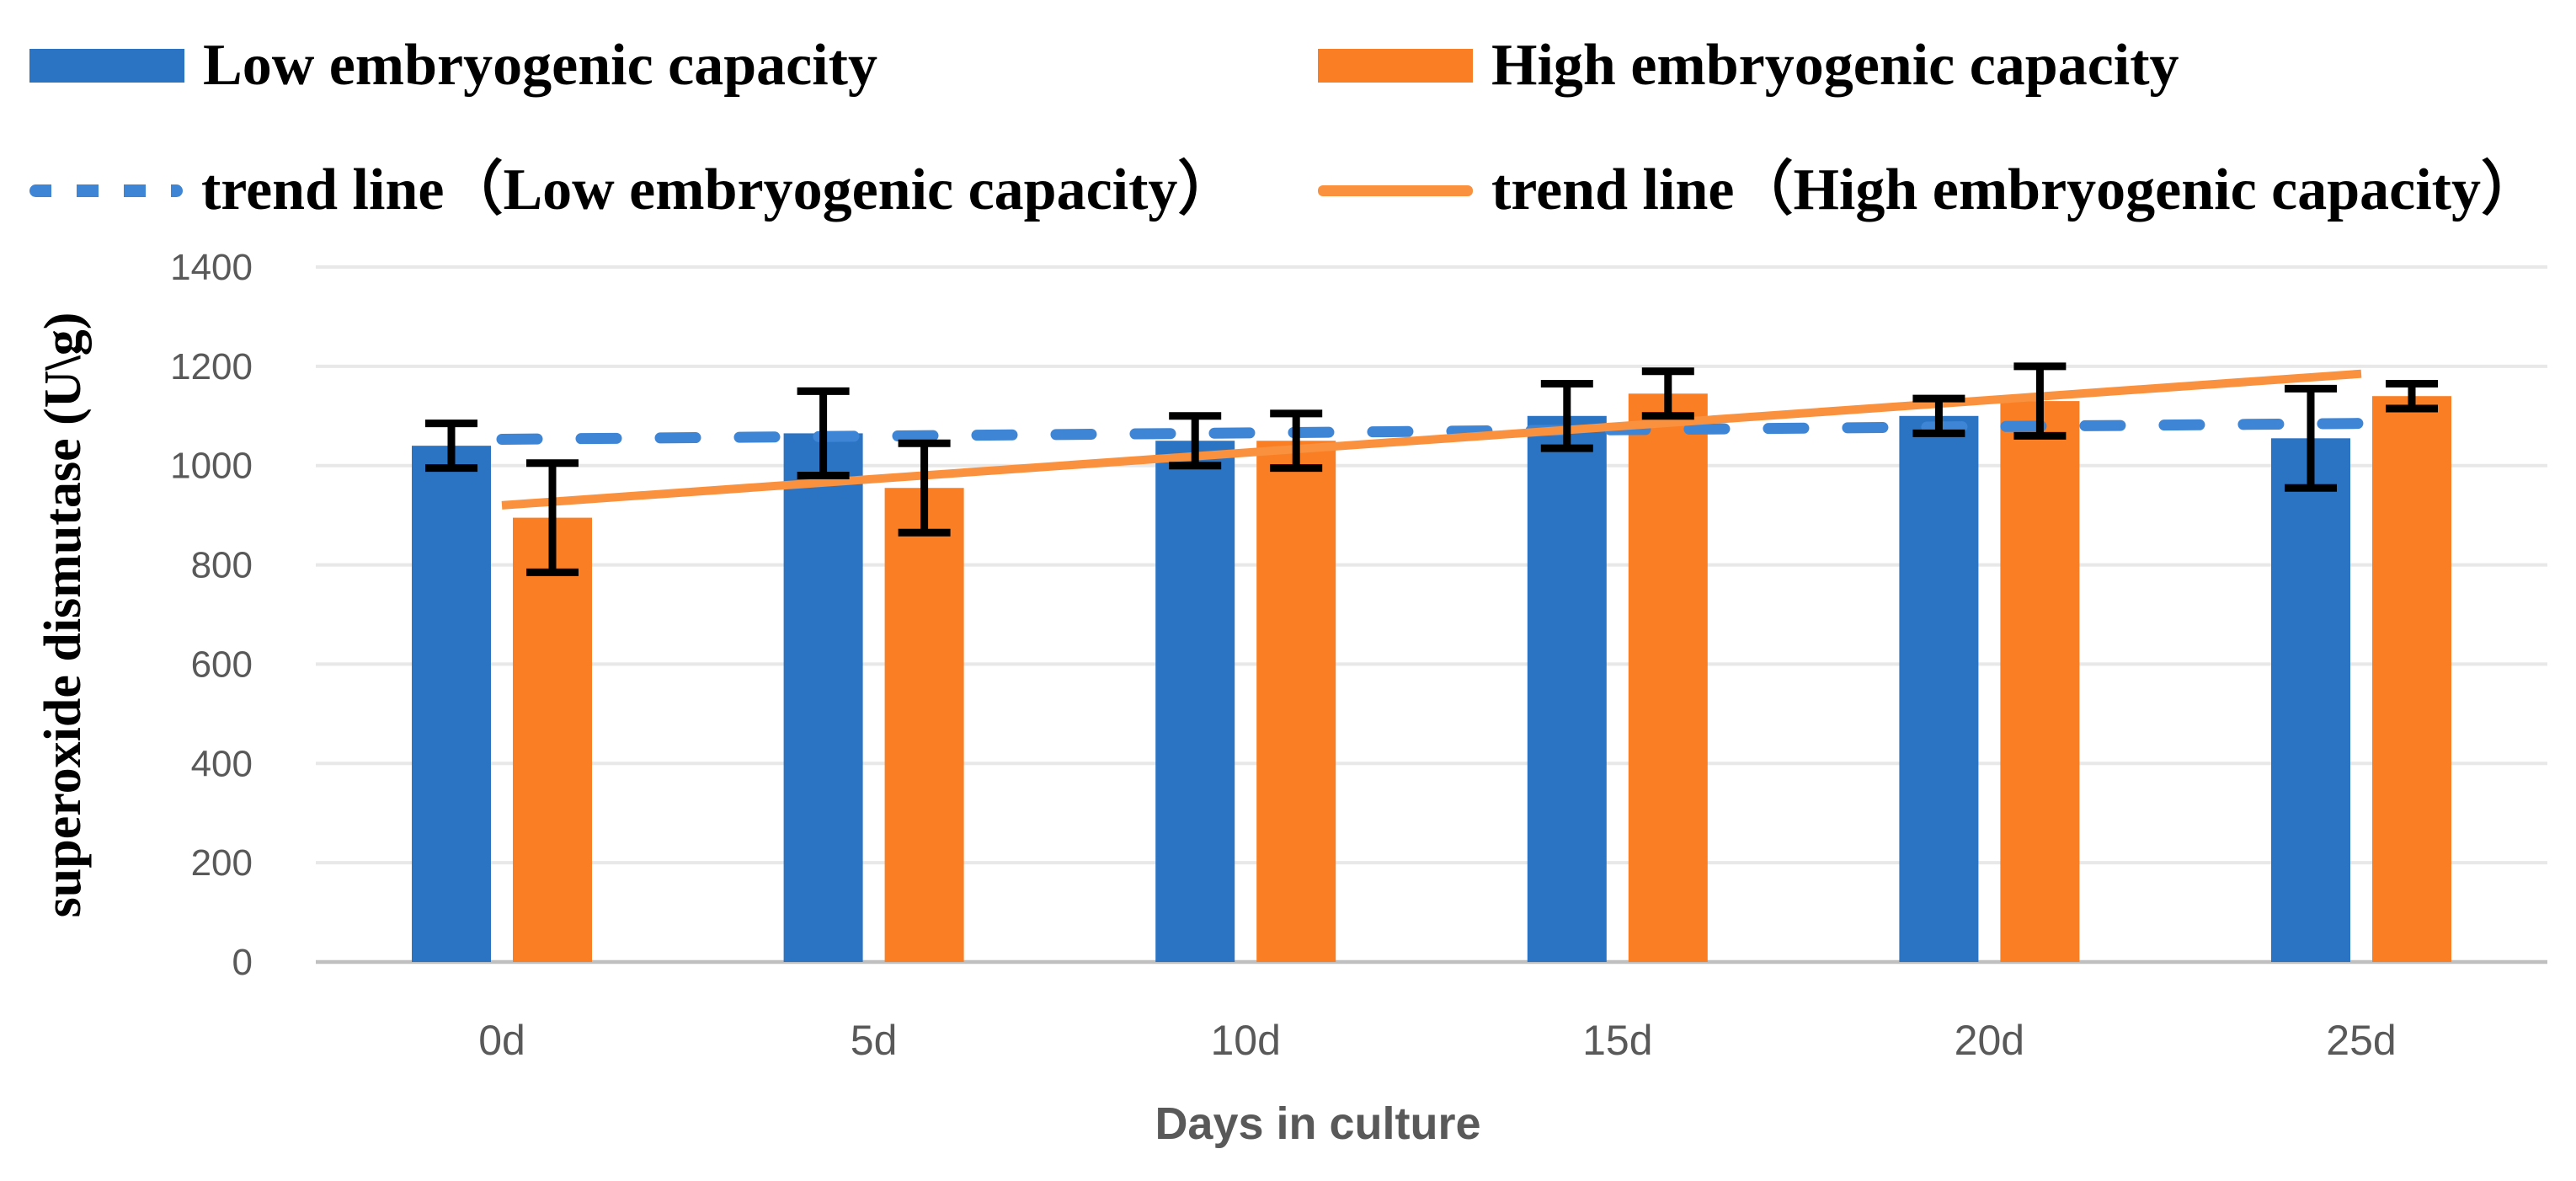 This screenshot has width=2576, height=1181. Describe the element at coordinates (1835, 65) in the screenshot. I see `legend-label-high: High embryogenic capacity` at that location.